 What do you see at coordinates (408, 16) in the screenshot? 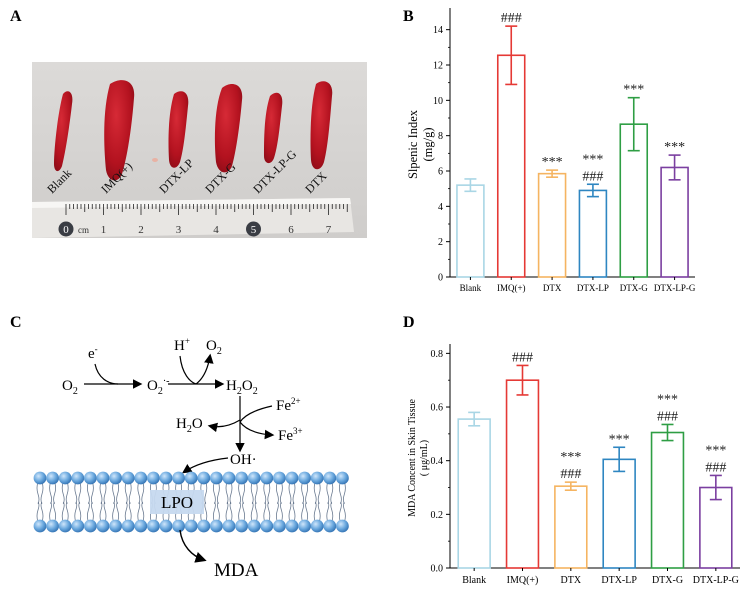
I see `panel-label-b: B` at bounding box center [408, 16].